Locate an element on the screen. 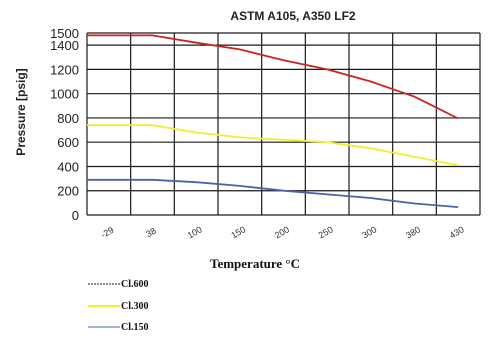 This screenshot has width=495, height=341. x-tick-label: 430 is located at coordinates (457, 232).